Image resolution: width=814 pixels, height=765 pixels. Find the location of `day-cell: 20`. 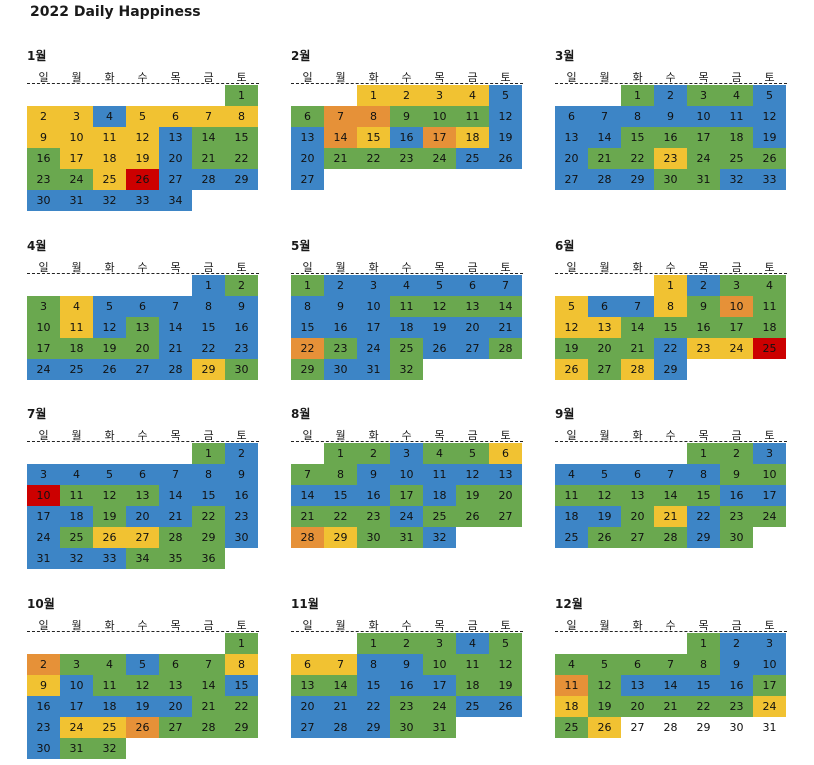

day-cell: 20 is located at coordinates (307, 158).